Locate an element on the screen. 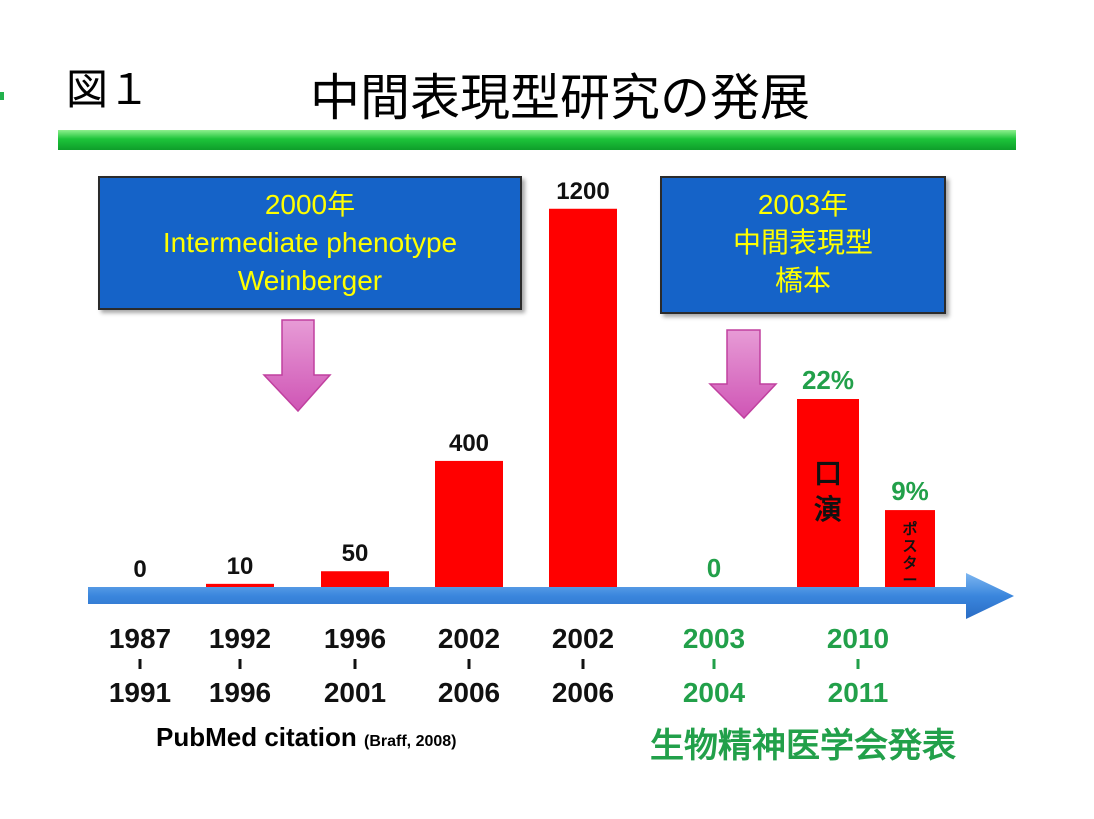 This screenshot has height=819, width=1094. citation-year-end: 1996 is located at coordinates (240, 692).